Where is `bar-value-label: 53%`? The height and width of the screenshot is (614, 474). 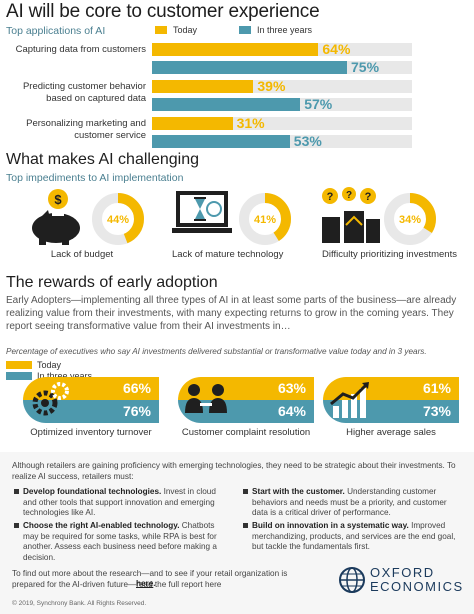
bar-value-label: 53% is located at coordinates (307, 141).